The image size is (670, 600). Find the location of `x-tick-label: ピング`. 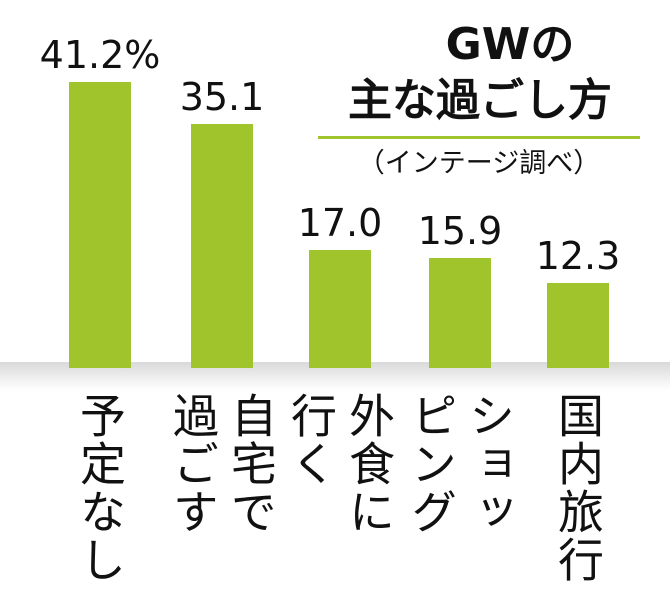

x-tick-label: ピング is located at coordinates (431, 464).